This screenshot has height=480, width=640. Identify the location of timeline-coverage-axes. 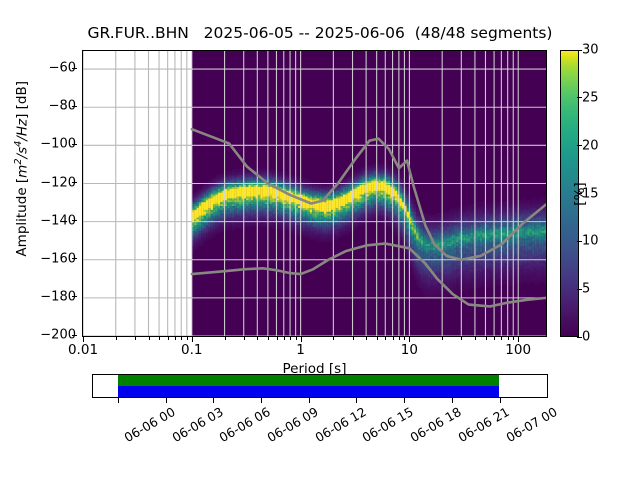
(320, 386).